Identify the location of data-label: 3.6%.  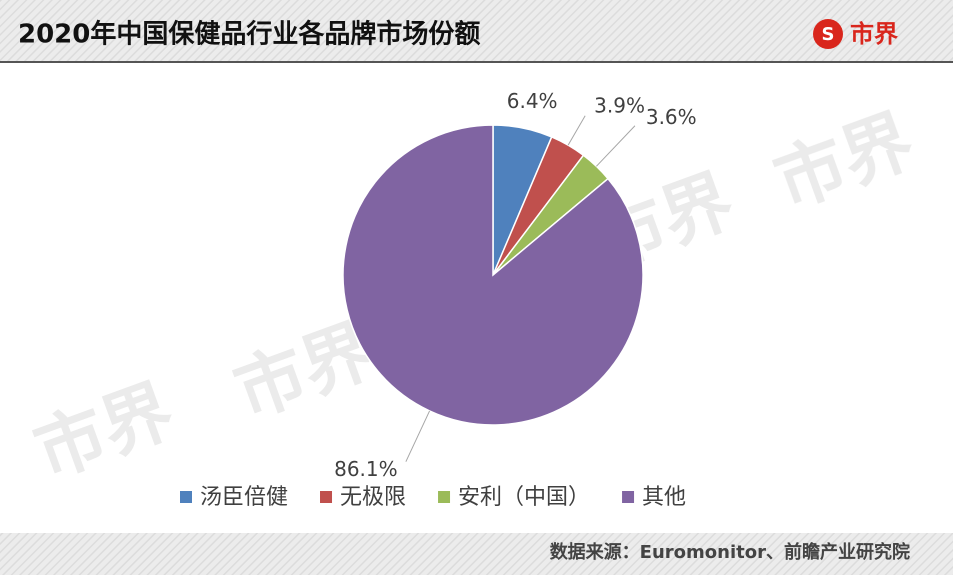
(671, 117).